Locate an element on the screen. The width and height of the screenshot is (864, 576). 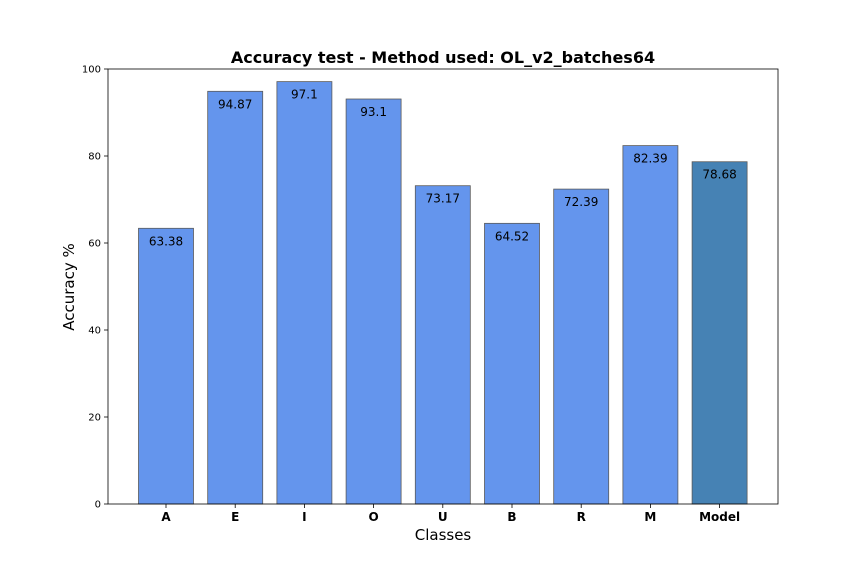
y-tick-label-40: 40 is located at coordinates (94, 331).